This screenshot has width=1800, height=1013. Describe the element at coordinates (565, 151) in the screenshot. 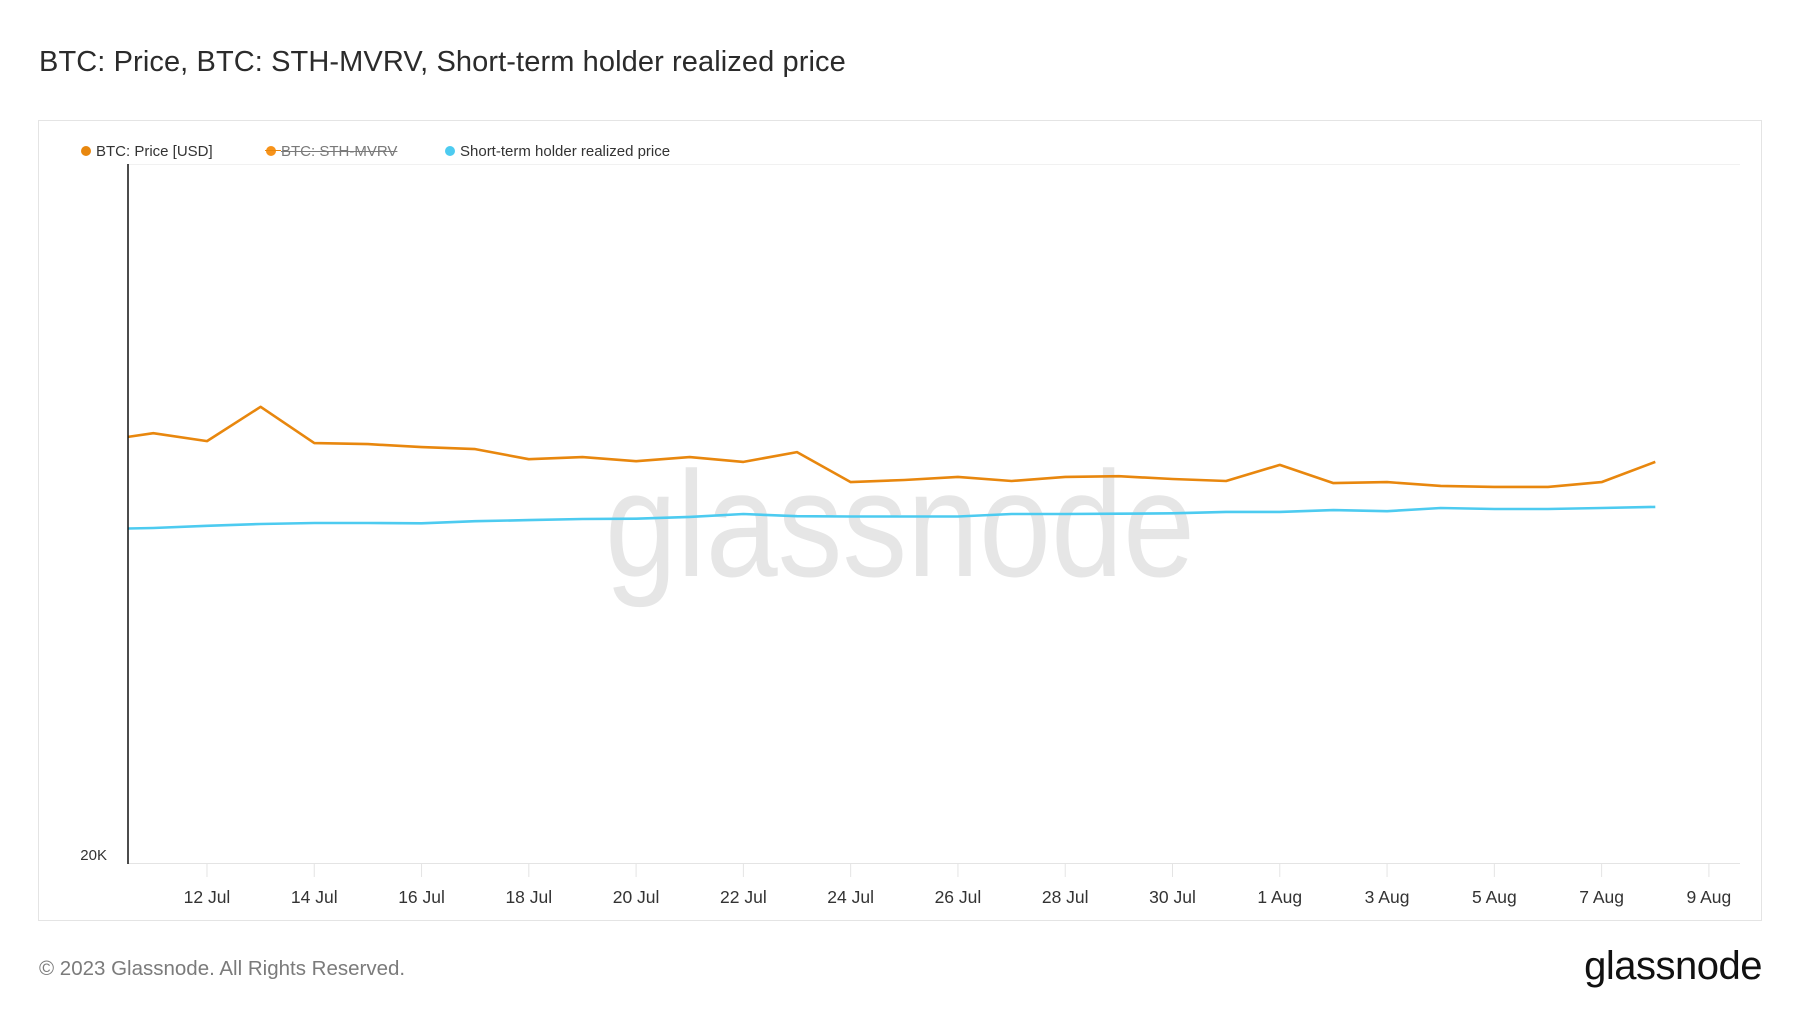

I see `legend-label: Short-term holder realized price` at that location.